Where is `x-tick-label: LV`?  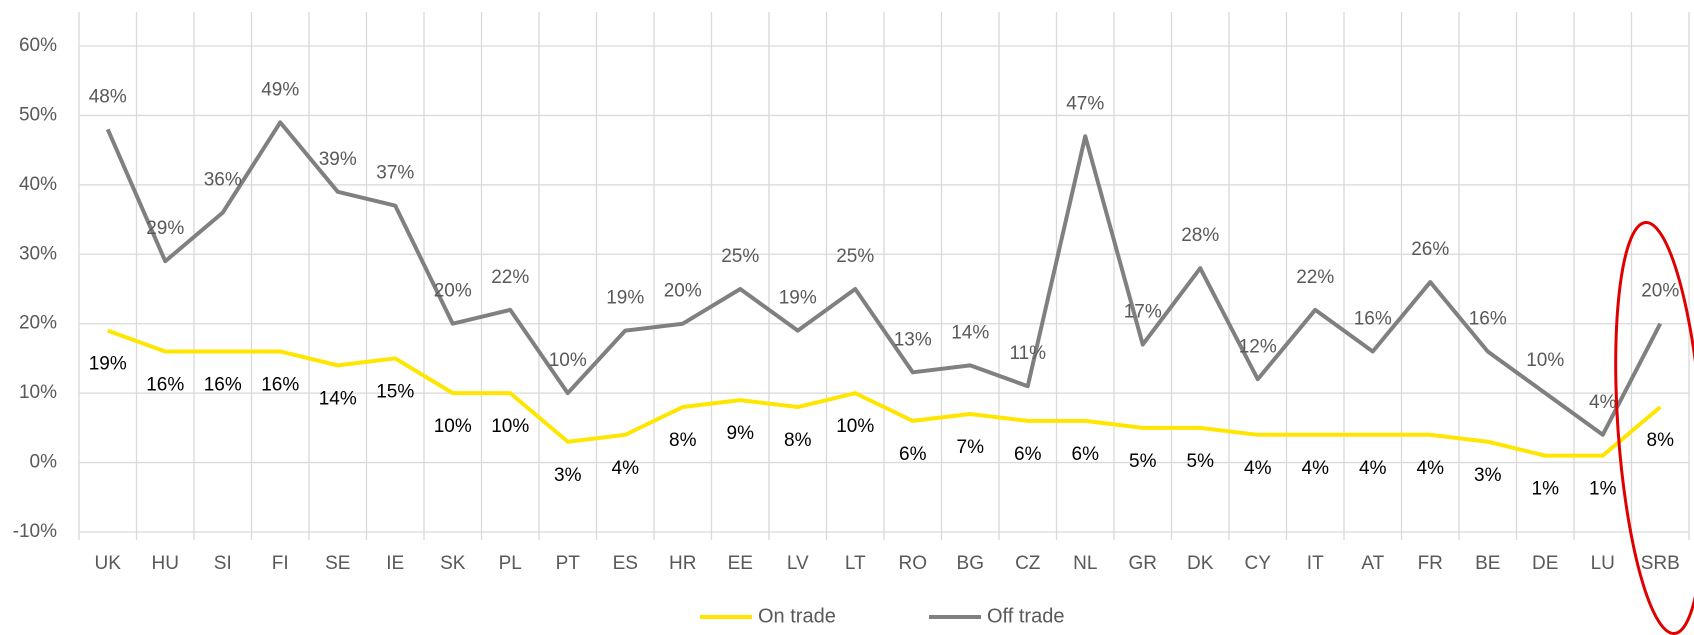 x-tick-label: LV is located at coordinates (798, 563).